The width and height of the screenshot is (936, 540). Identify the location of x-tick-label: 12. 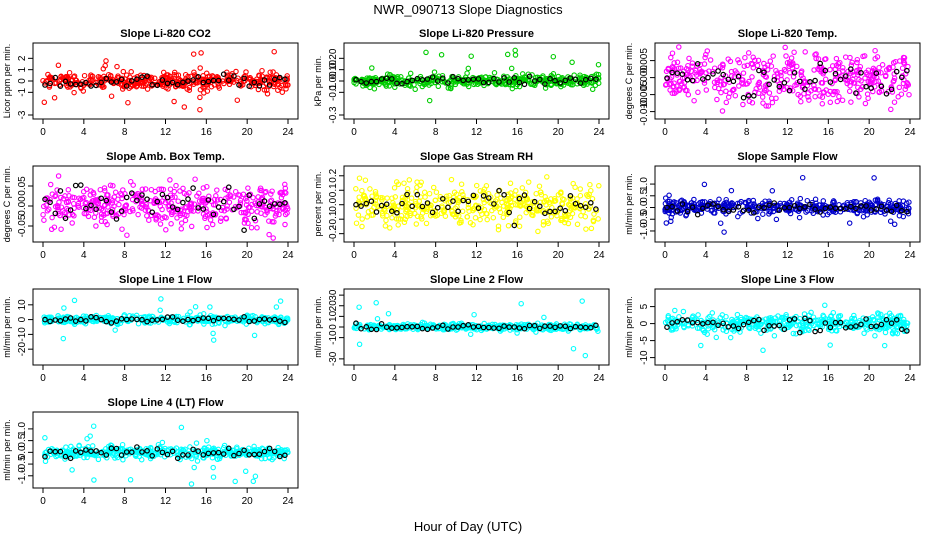
(788, 132).